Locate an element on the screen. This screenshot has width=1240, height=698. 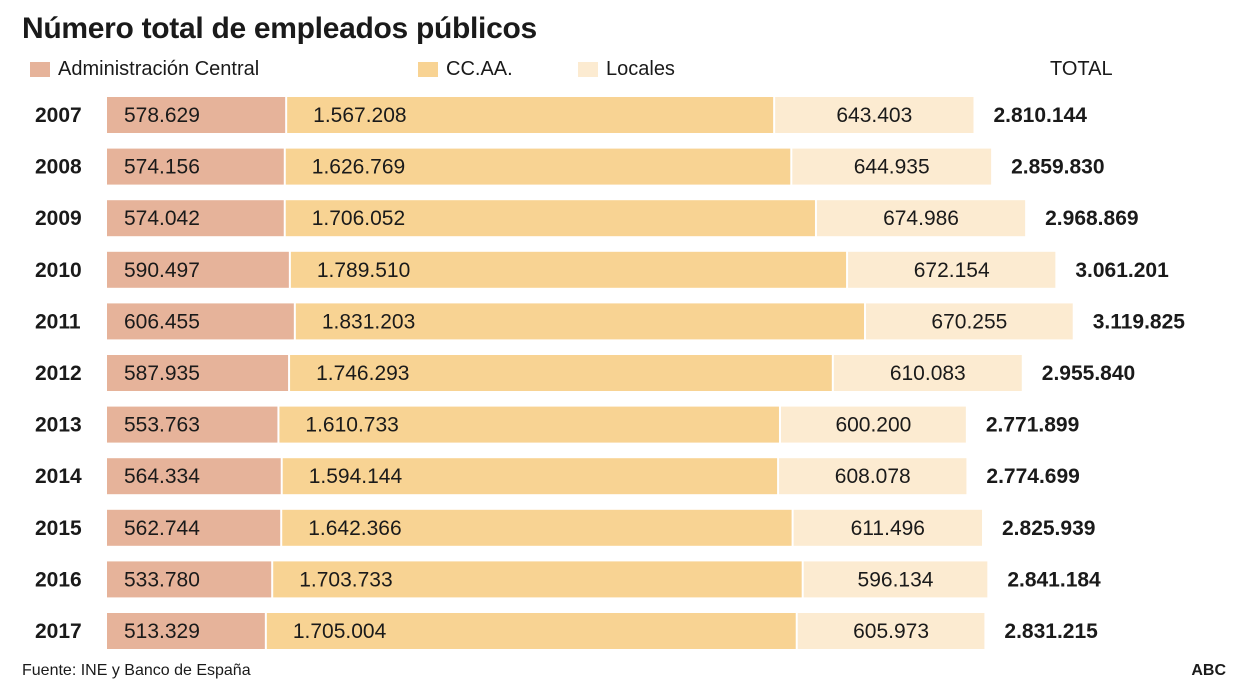
bar-label-administracion-central: 578.629 is located at coordinates (162, 115).